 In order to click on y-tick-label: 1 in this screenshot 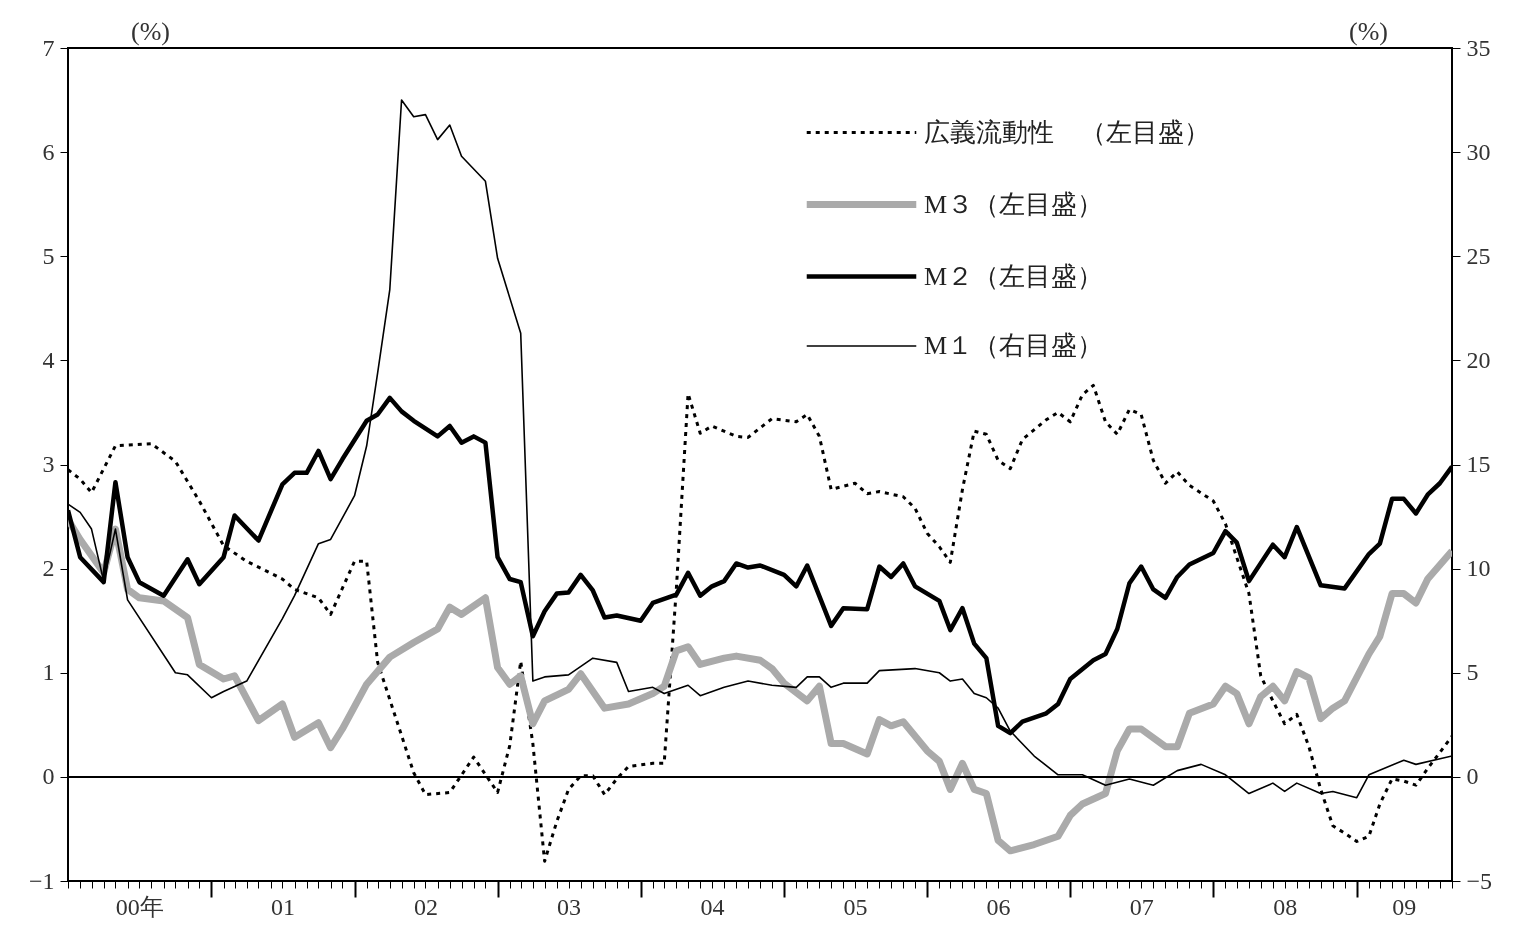, I will do `click(48, 672)`.